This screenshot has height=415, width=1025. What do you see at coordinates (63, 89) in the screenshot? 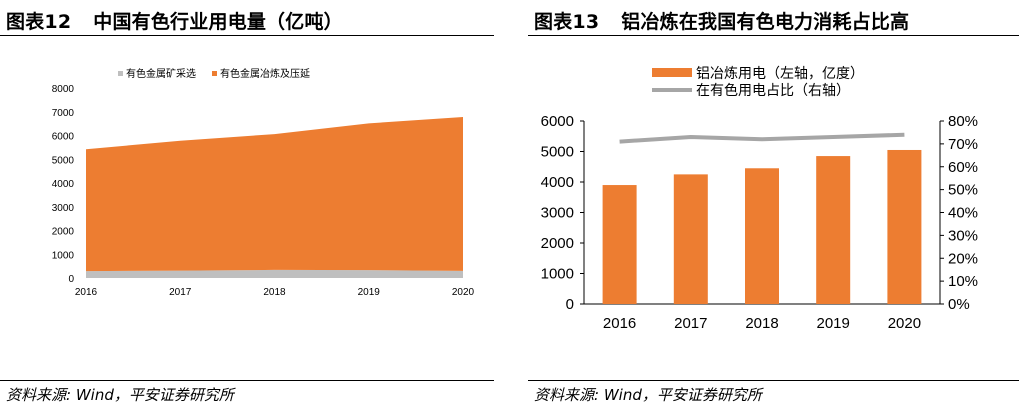
I see `y-tick-label: 8000` at bounding box center [63, 89].